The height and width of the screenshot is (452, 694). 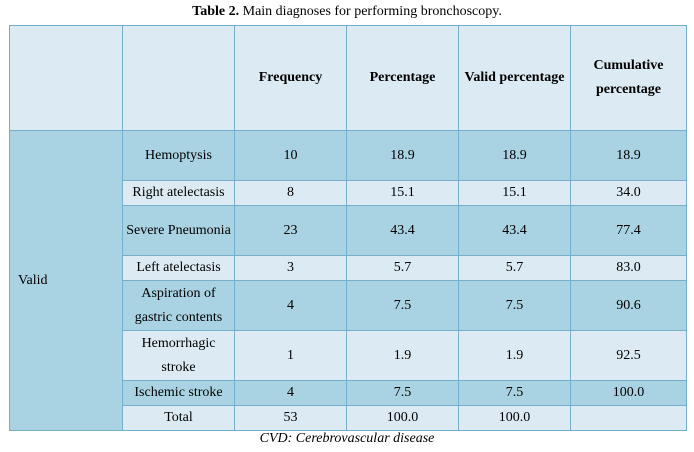 I want to click on cell-valid-percentage: 100.0, so click(x=514, y=418).